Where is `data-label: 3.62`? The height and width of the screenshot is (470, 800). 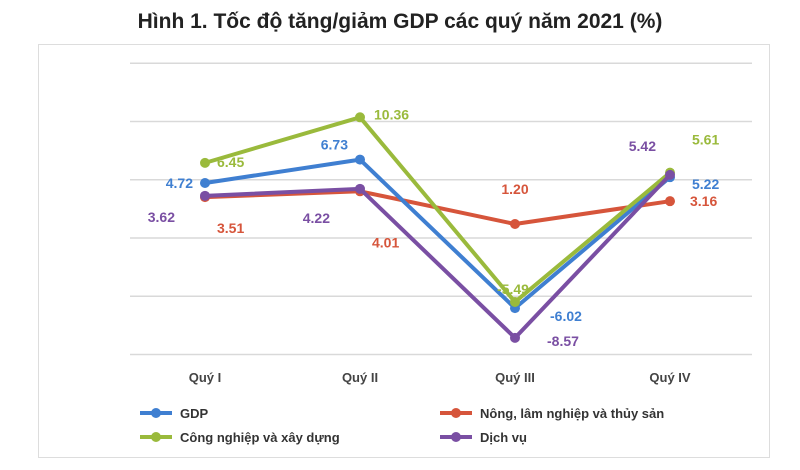
data-label: 3.62 is located at coordinates (161, 217).